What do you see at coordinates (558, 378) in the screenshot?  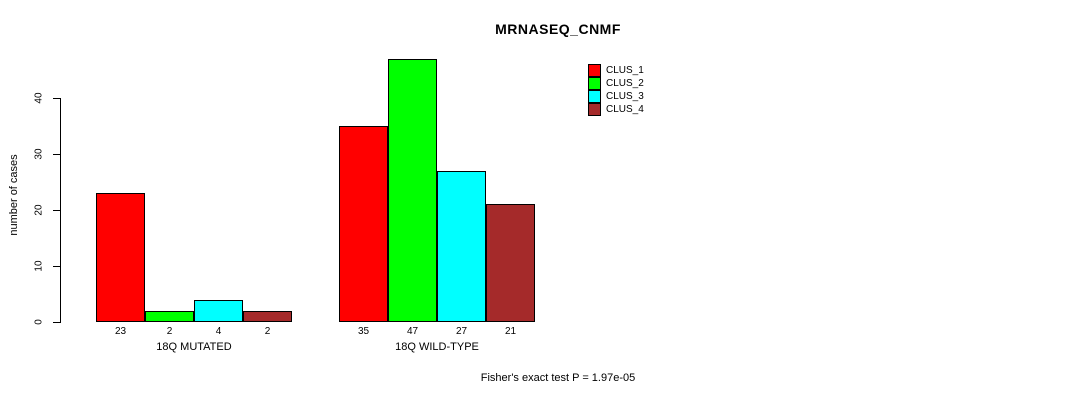 I see `fisher-test-annotation: Fisher's exact test P = 1.97e-05` at bounding box center [558, 378].